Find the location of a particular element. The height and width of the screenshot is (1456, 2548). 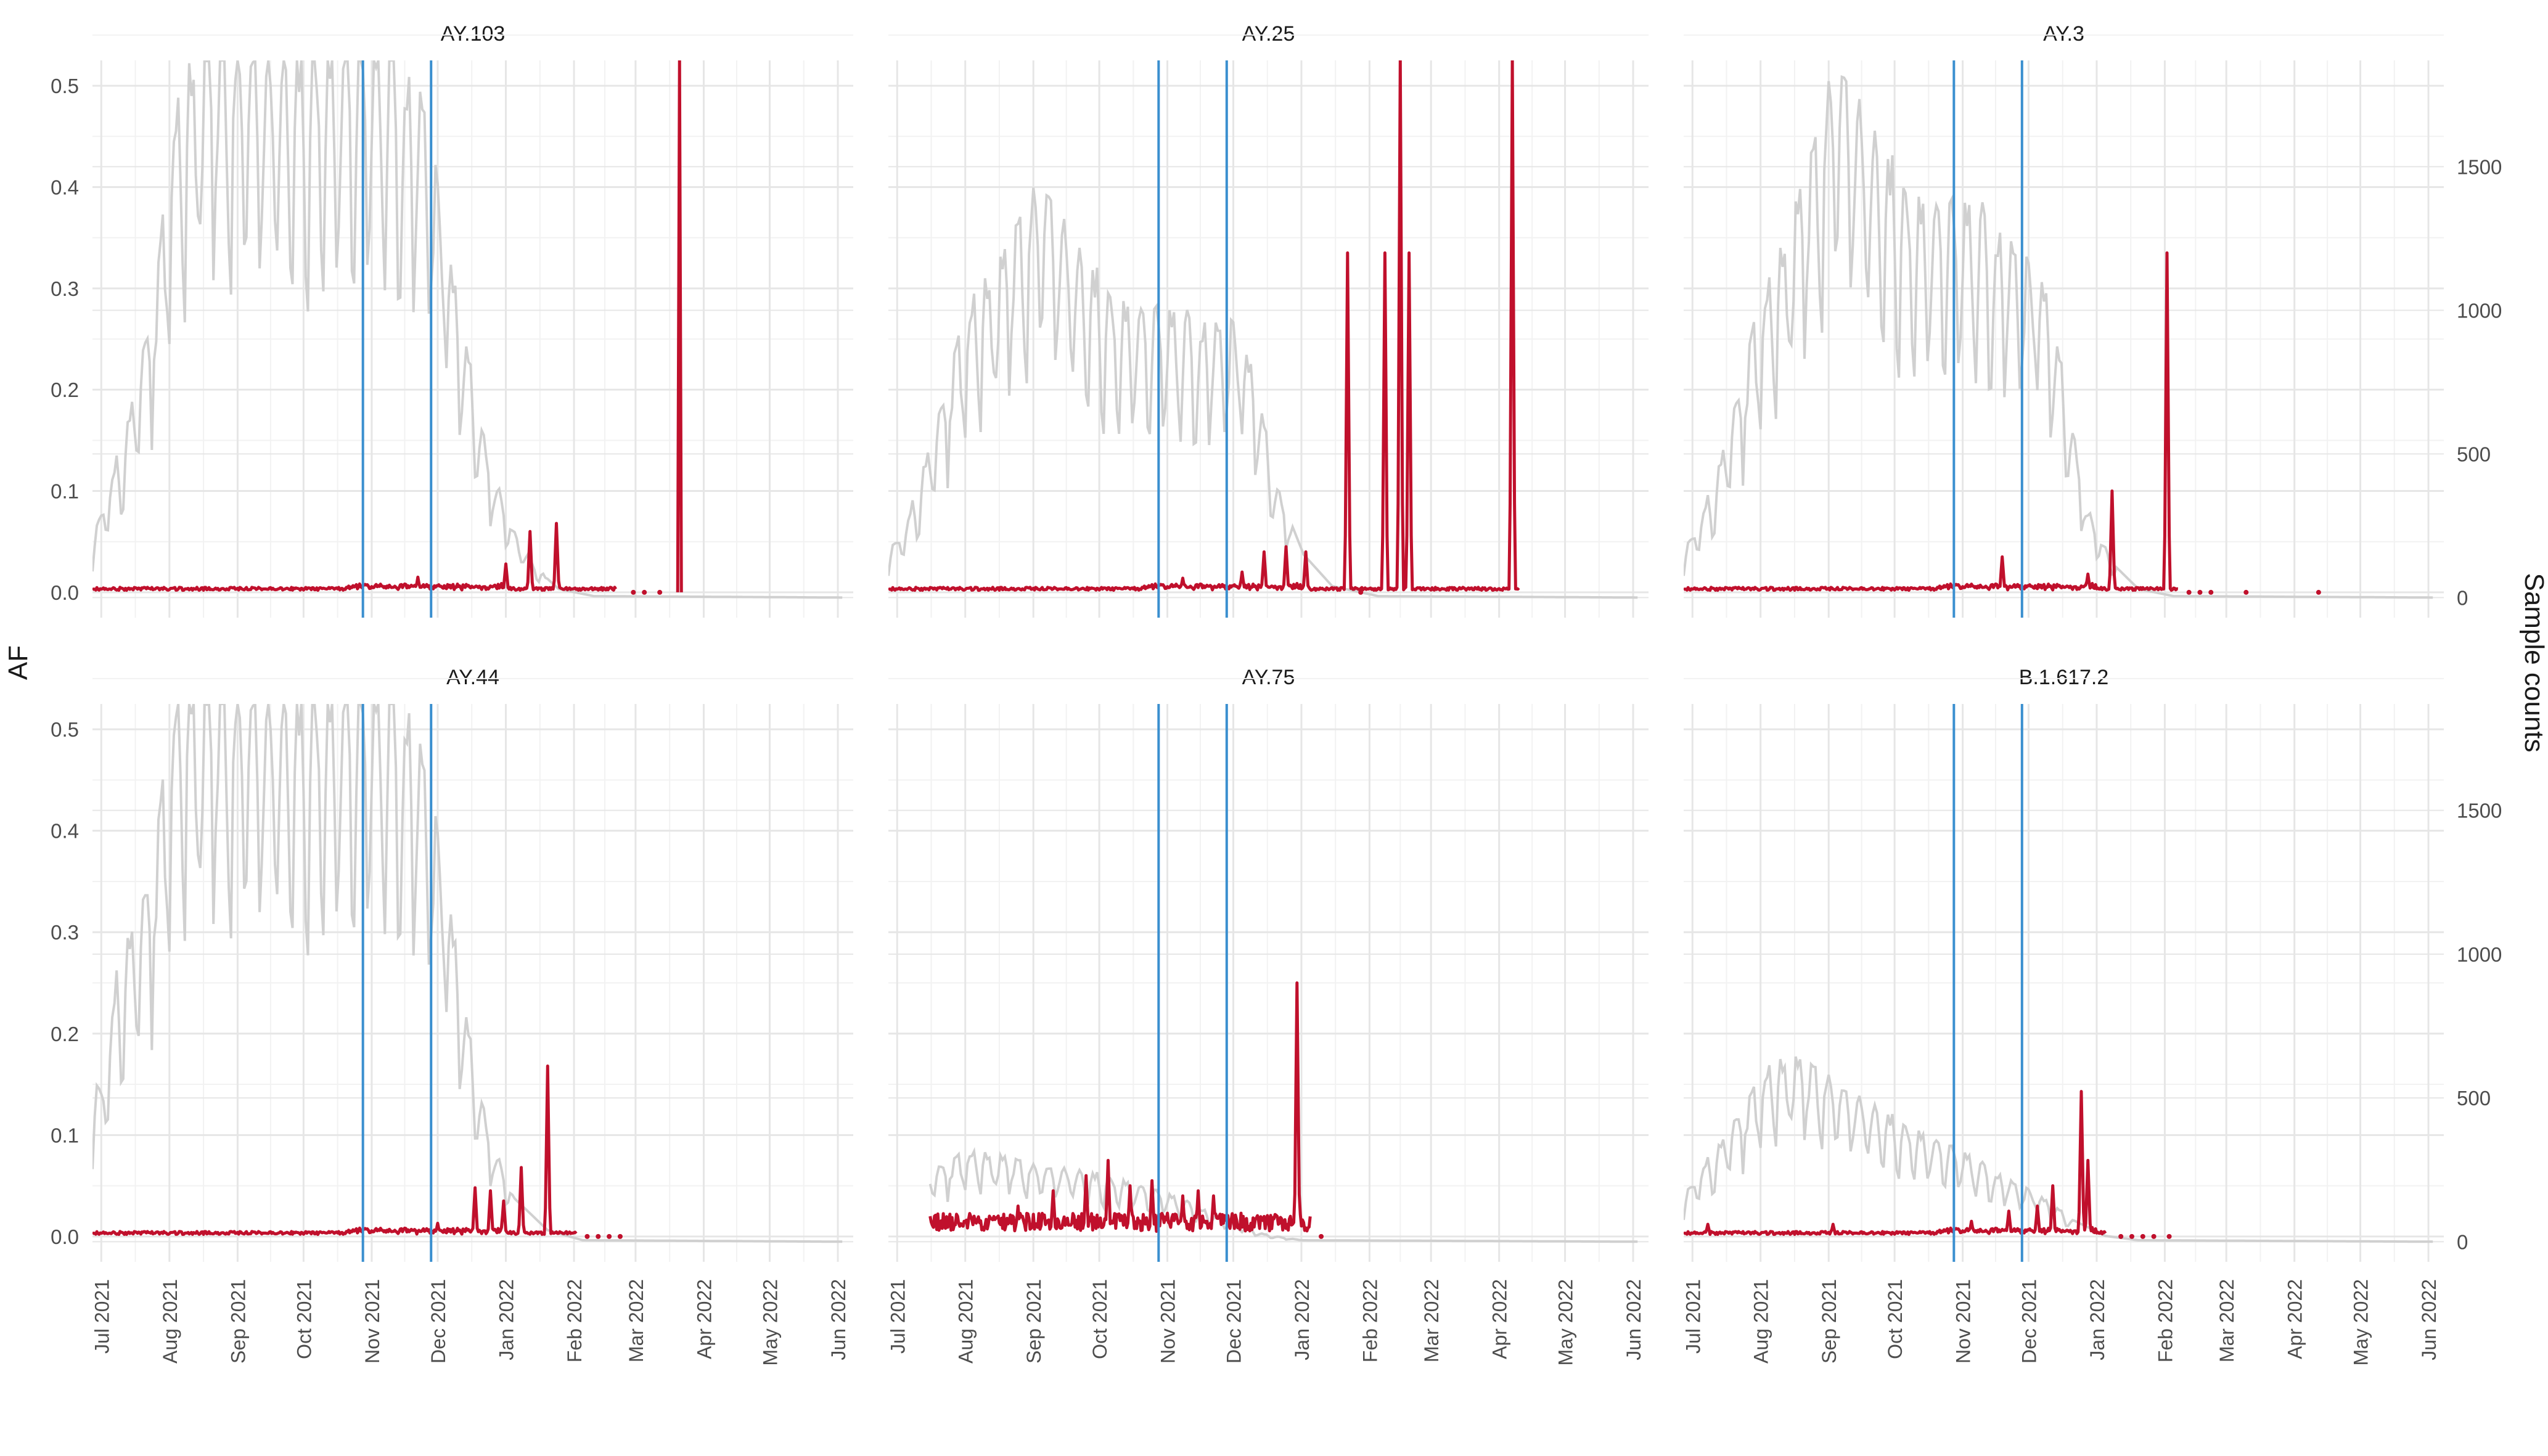

panel-title: AY.25 is located at coordinates (1268, 34).